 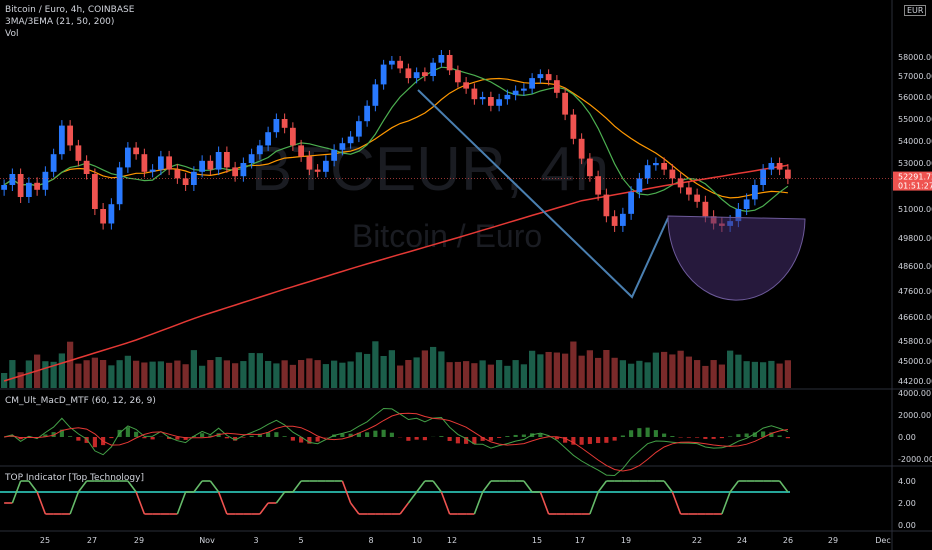 What do you see at coordinates (60, 22) in the screenshot?
I see `ma-legend: 3MA/3EMA (21, 50, 200)` at bounding box center [60, 22].